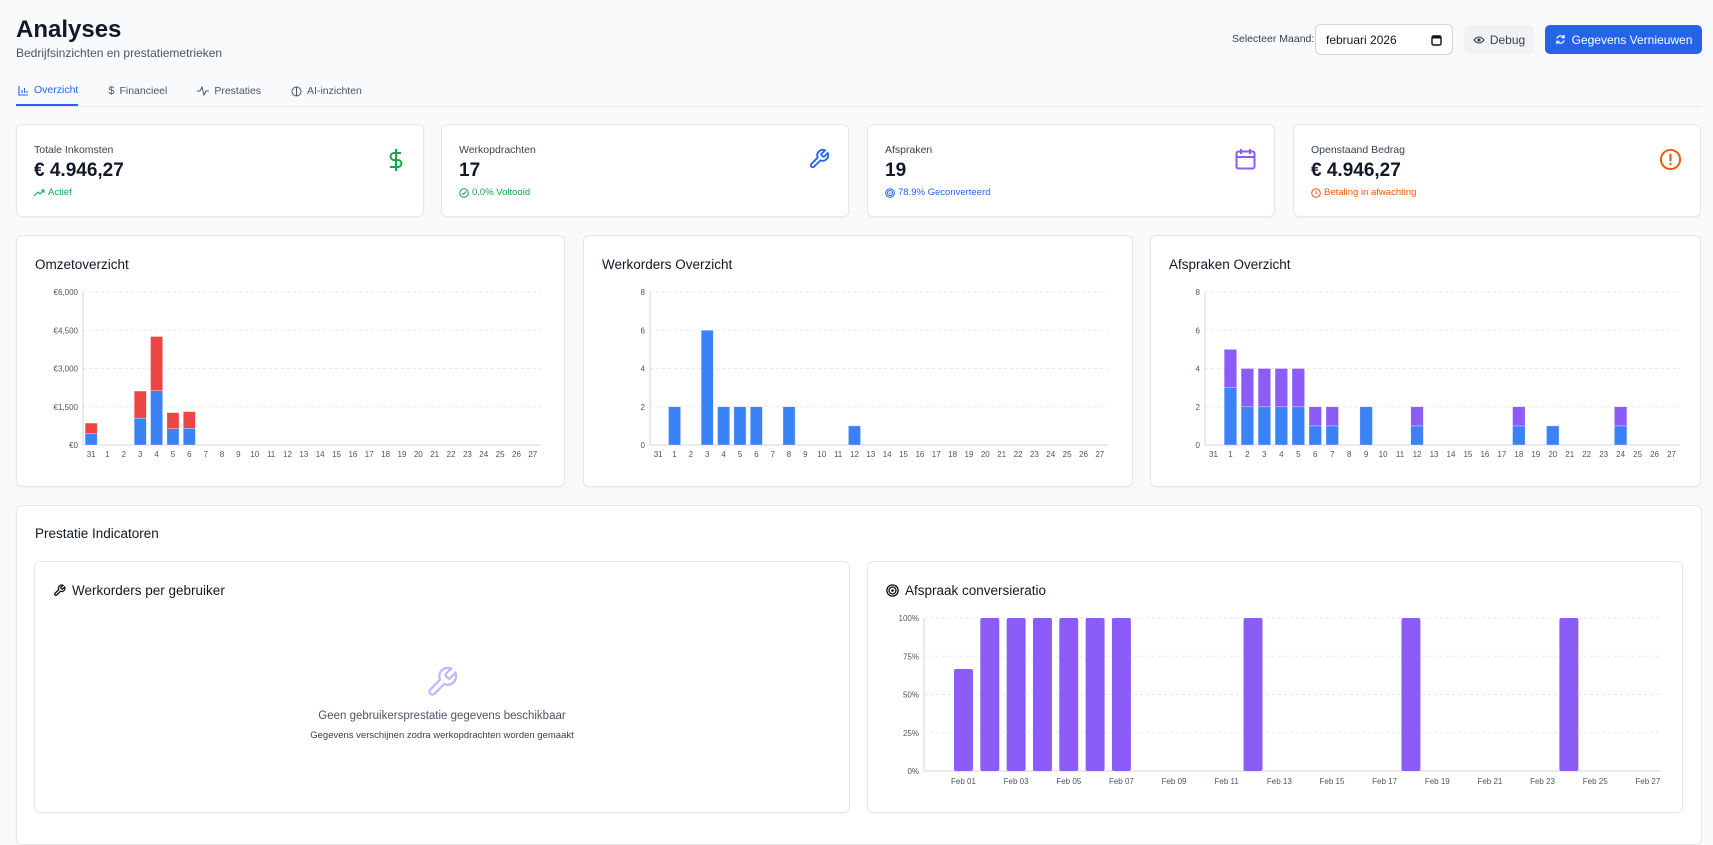 This screenshot has width=1713, height=845. What do you see at coordinates (643, 369) in the screenshot?
I see `y-tick-label: 4` at bounding box center [643, 369].